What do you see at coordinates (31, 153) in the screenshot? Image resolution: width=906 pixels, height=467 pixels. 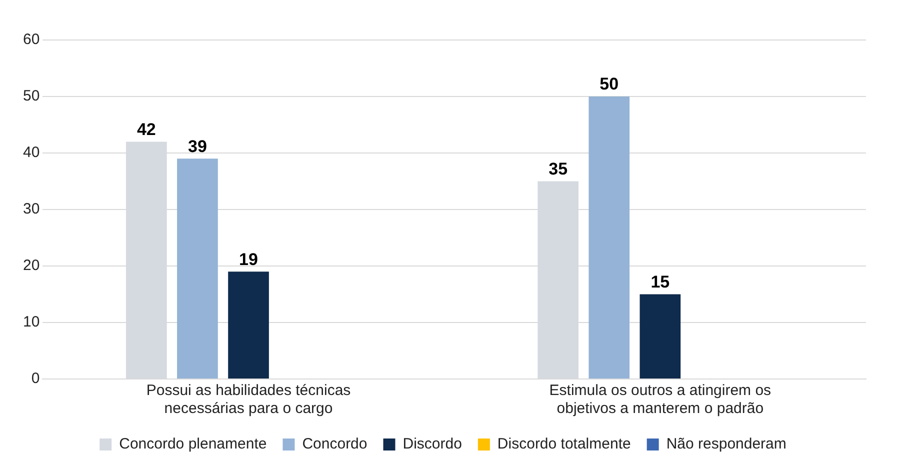 I see `y-tick-label: 40` at bounding box center [31, 153].